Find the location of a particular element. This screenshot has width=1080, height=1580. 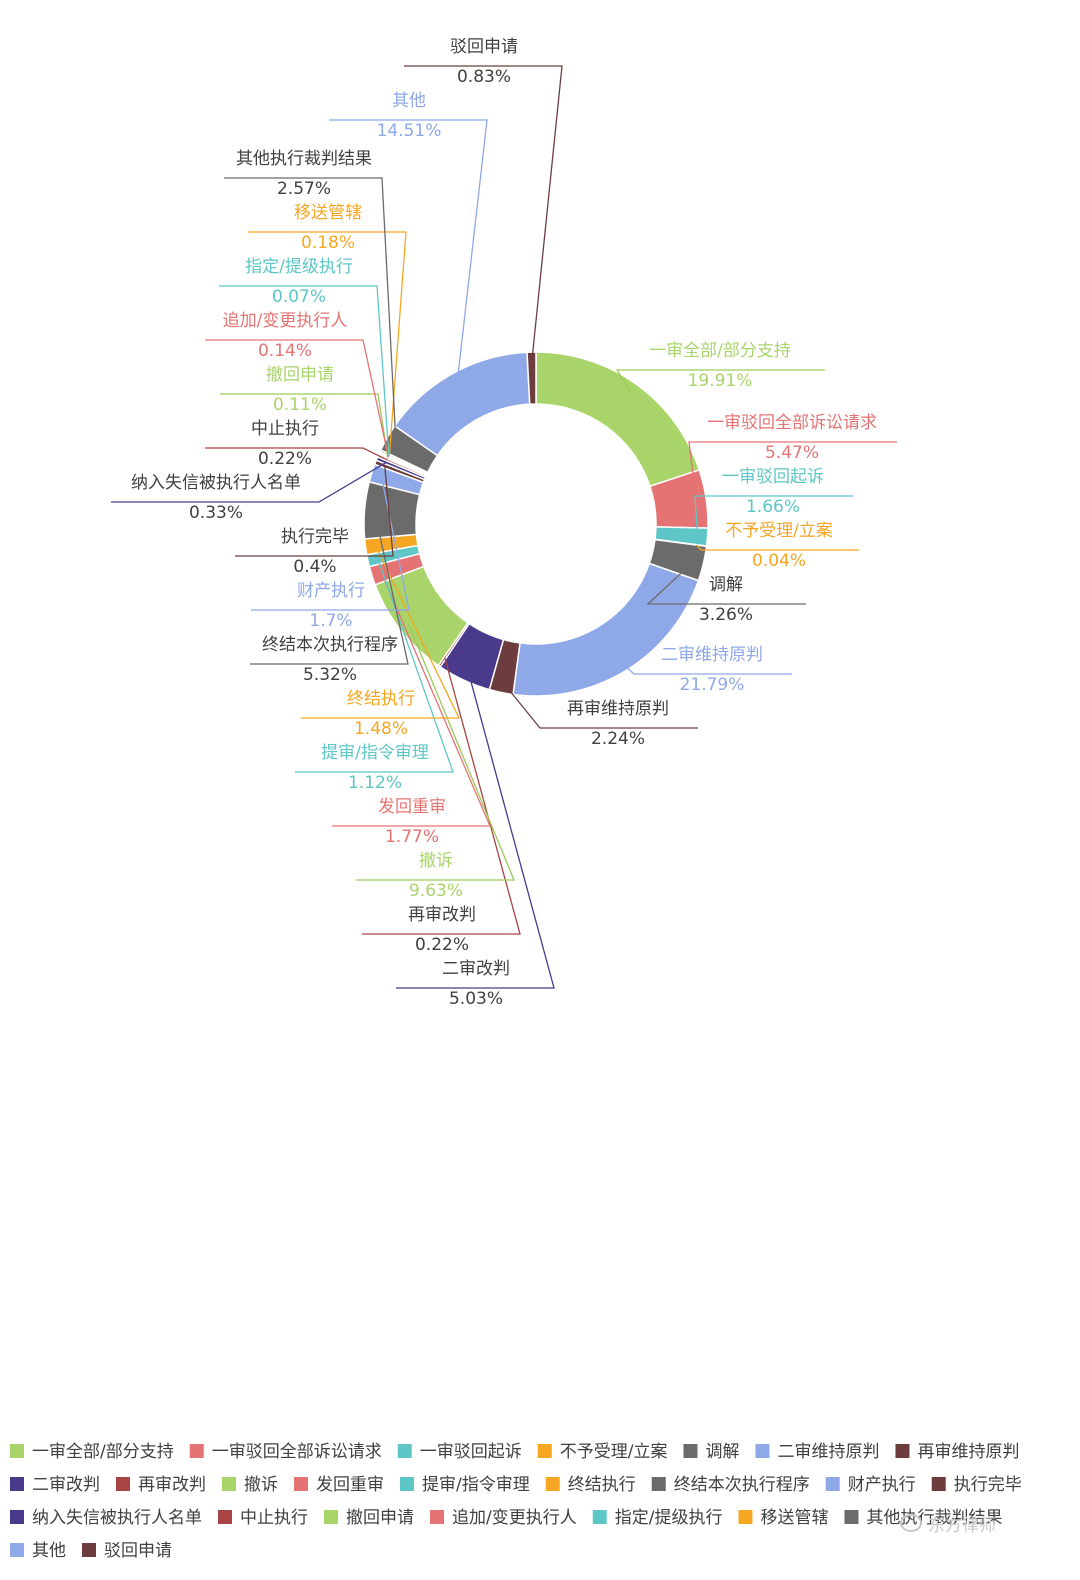

slice-percent-label: 0.4% is located at coordinates (314, 567).